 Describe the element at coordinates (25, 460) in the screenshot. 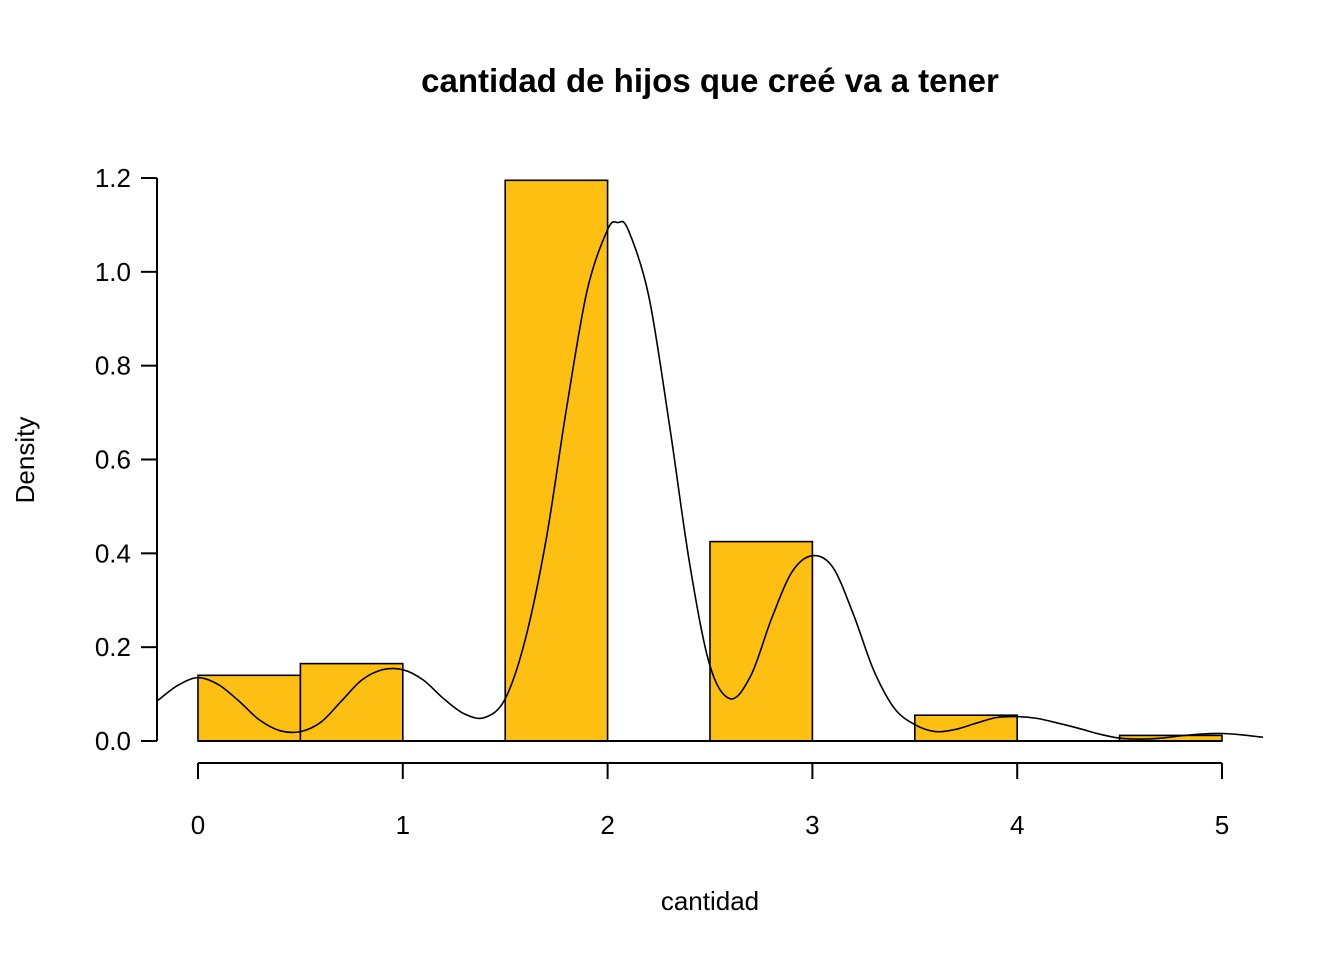

I see `y-axis-label: Density` at that location.